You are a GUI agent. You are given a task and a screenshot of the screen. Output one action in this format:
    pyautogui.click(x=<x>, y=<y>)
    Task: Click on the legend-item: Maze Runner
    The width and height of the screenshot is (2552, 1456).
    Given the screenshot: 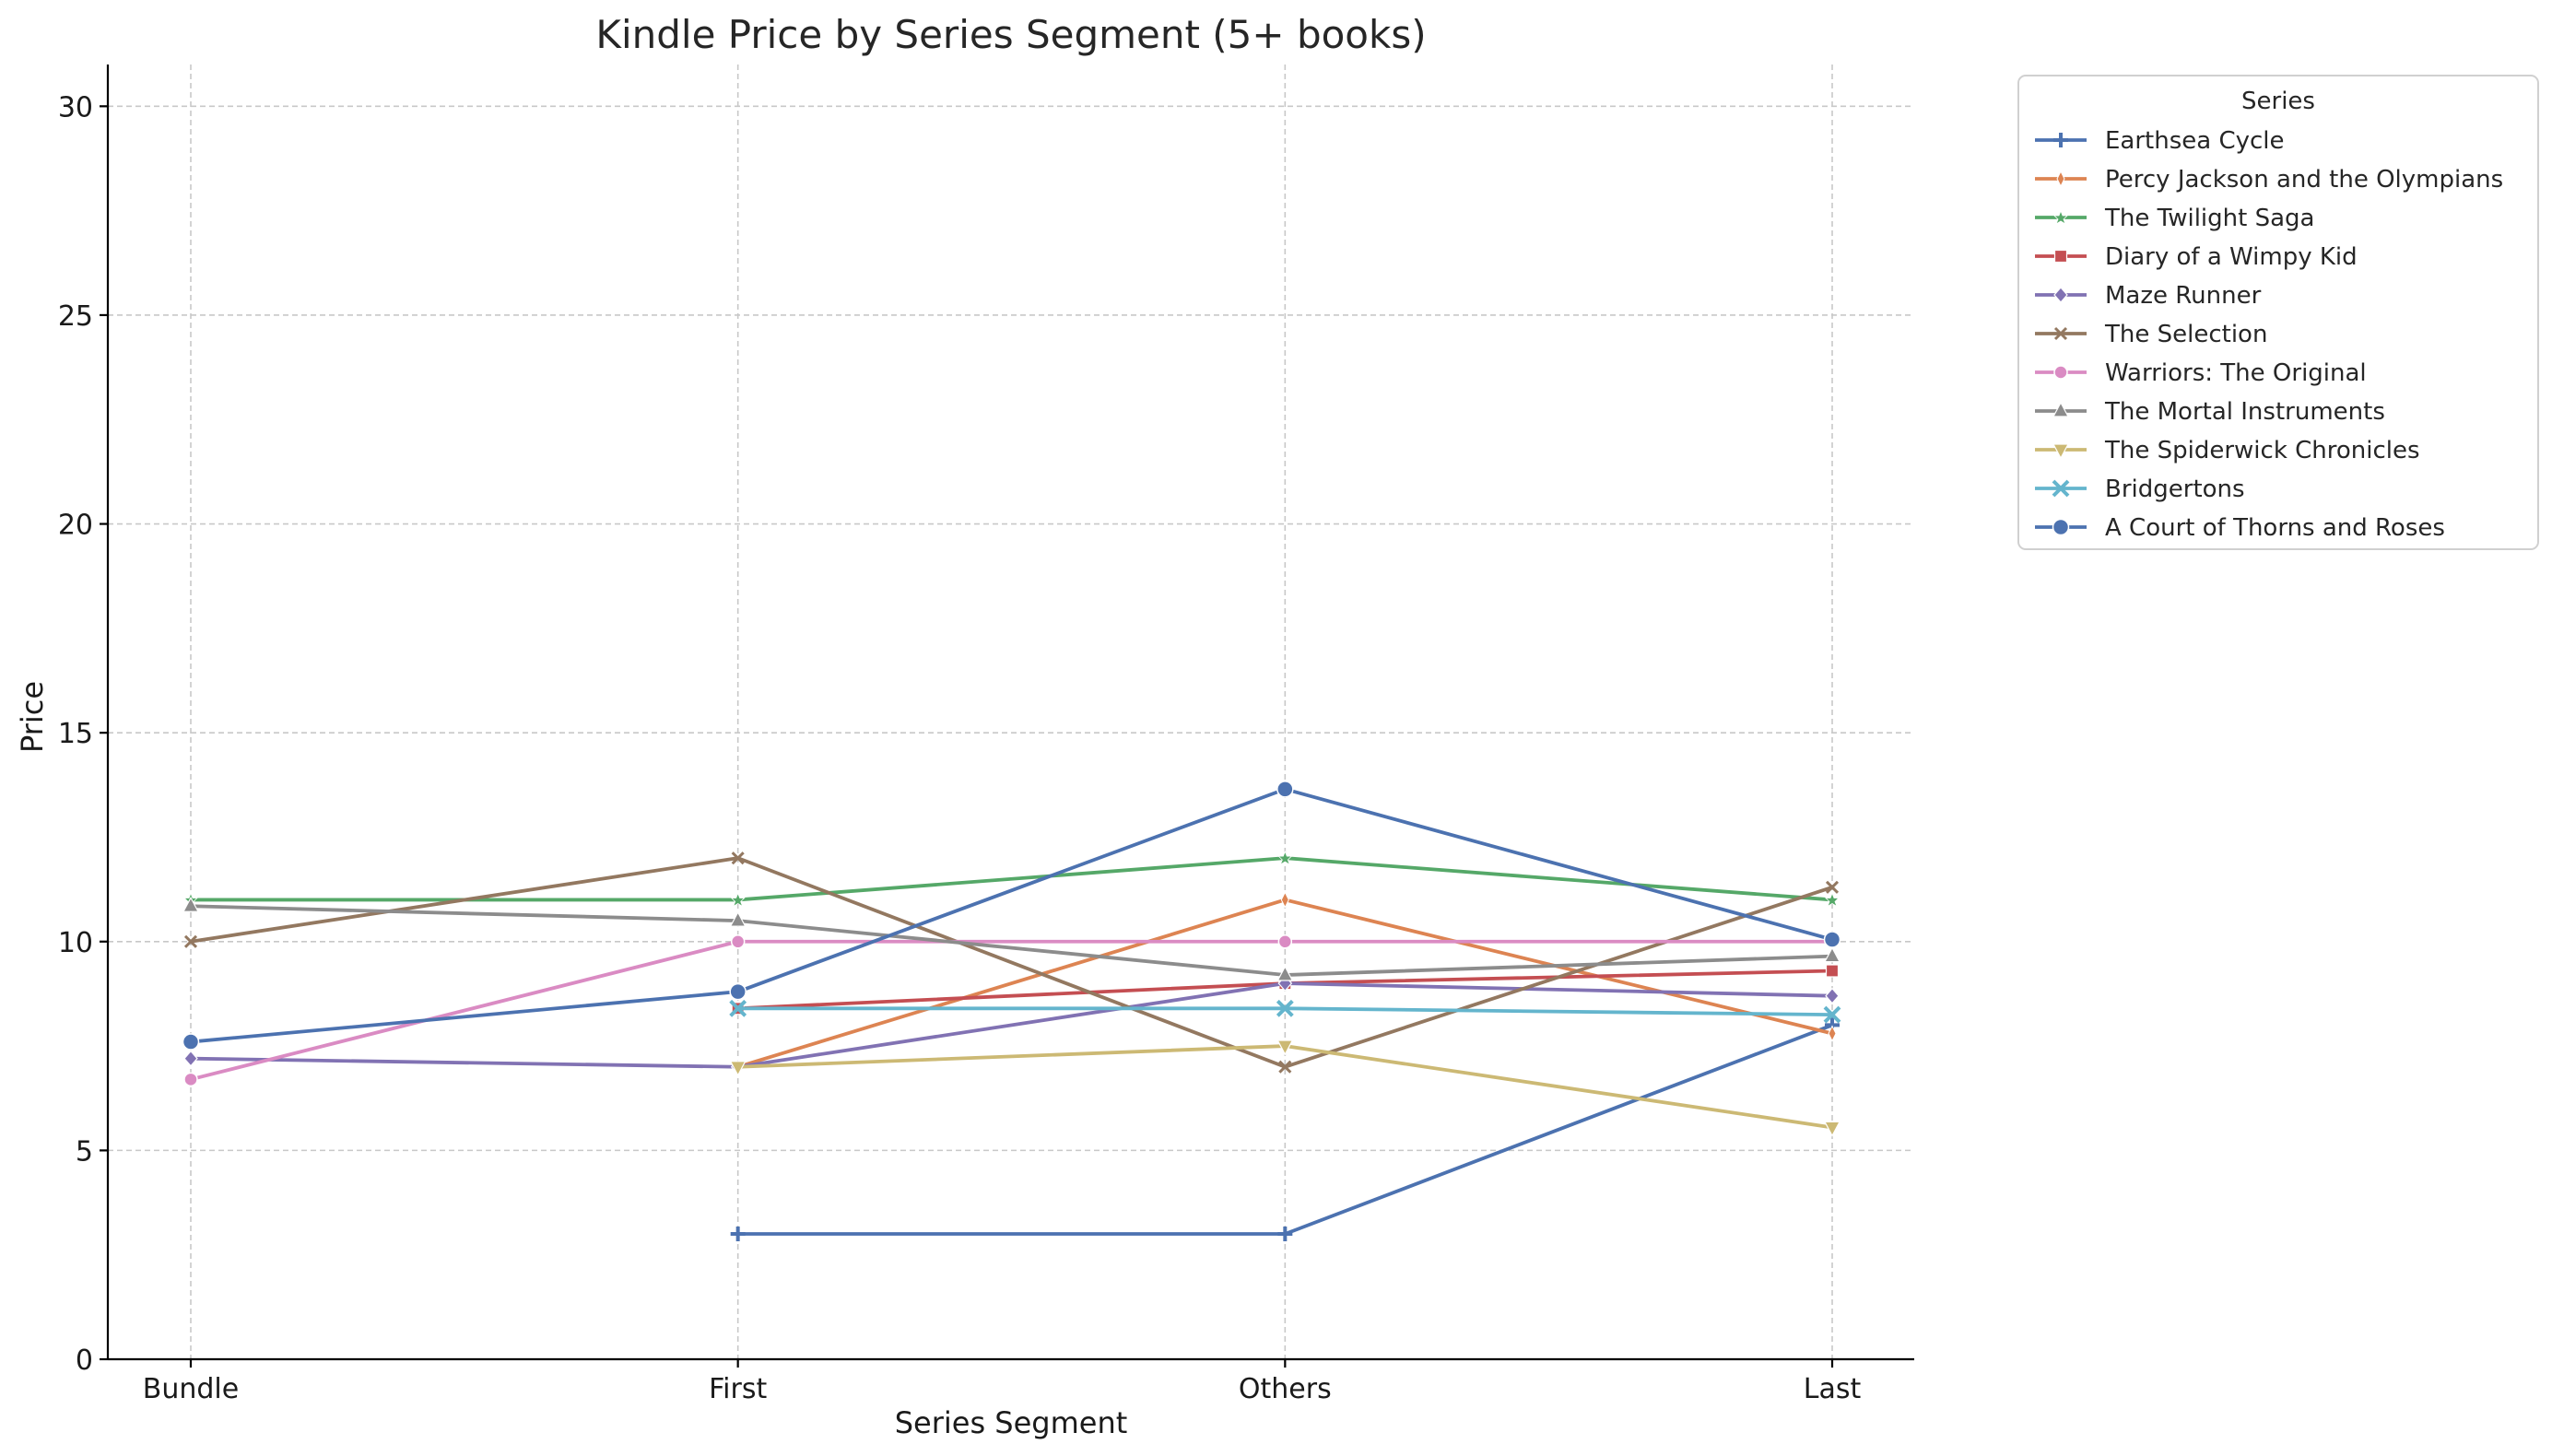 What is the action you would take?
    pyautogui.click(x=2148, y=296)
    